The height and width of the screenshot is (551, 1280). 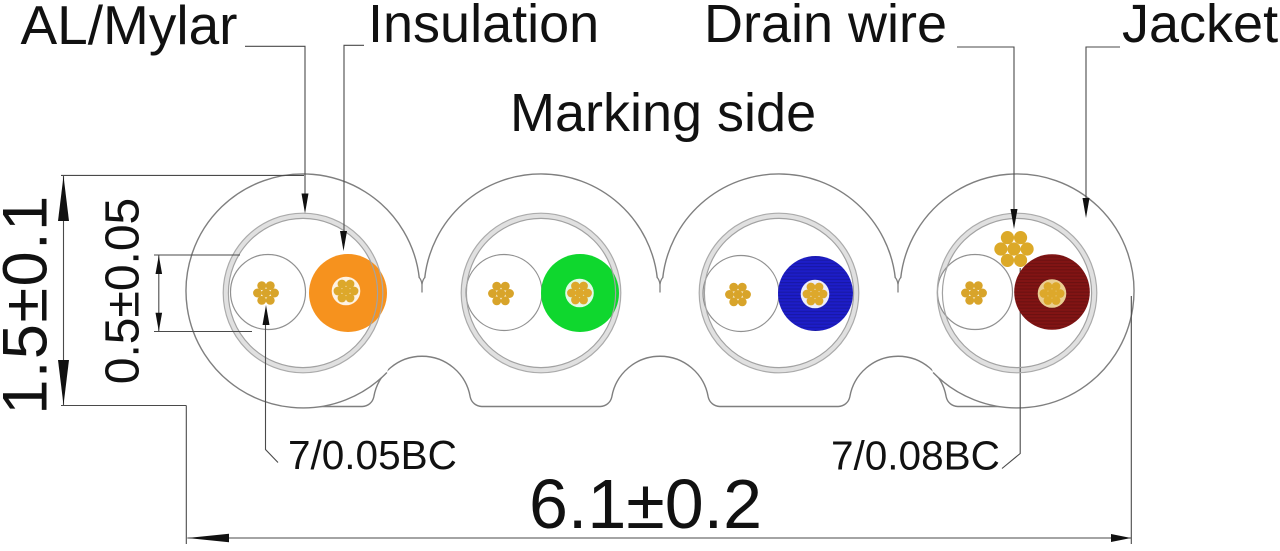 I want to click on svg-text: 1.5±0.1, so click(x=30, y=304).